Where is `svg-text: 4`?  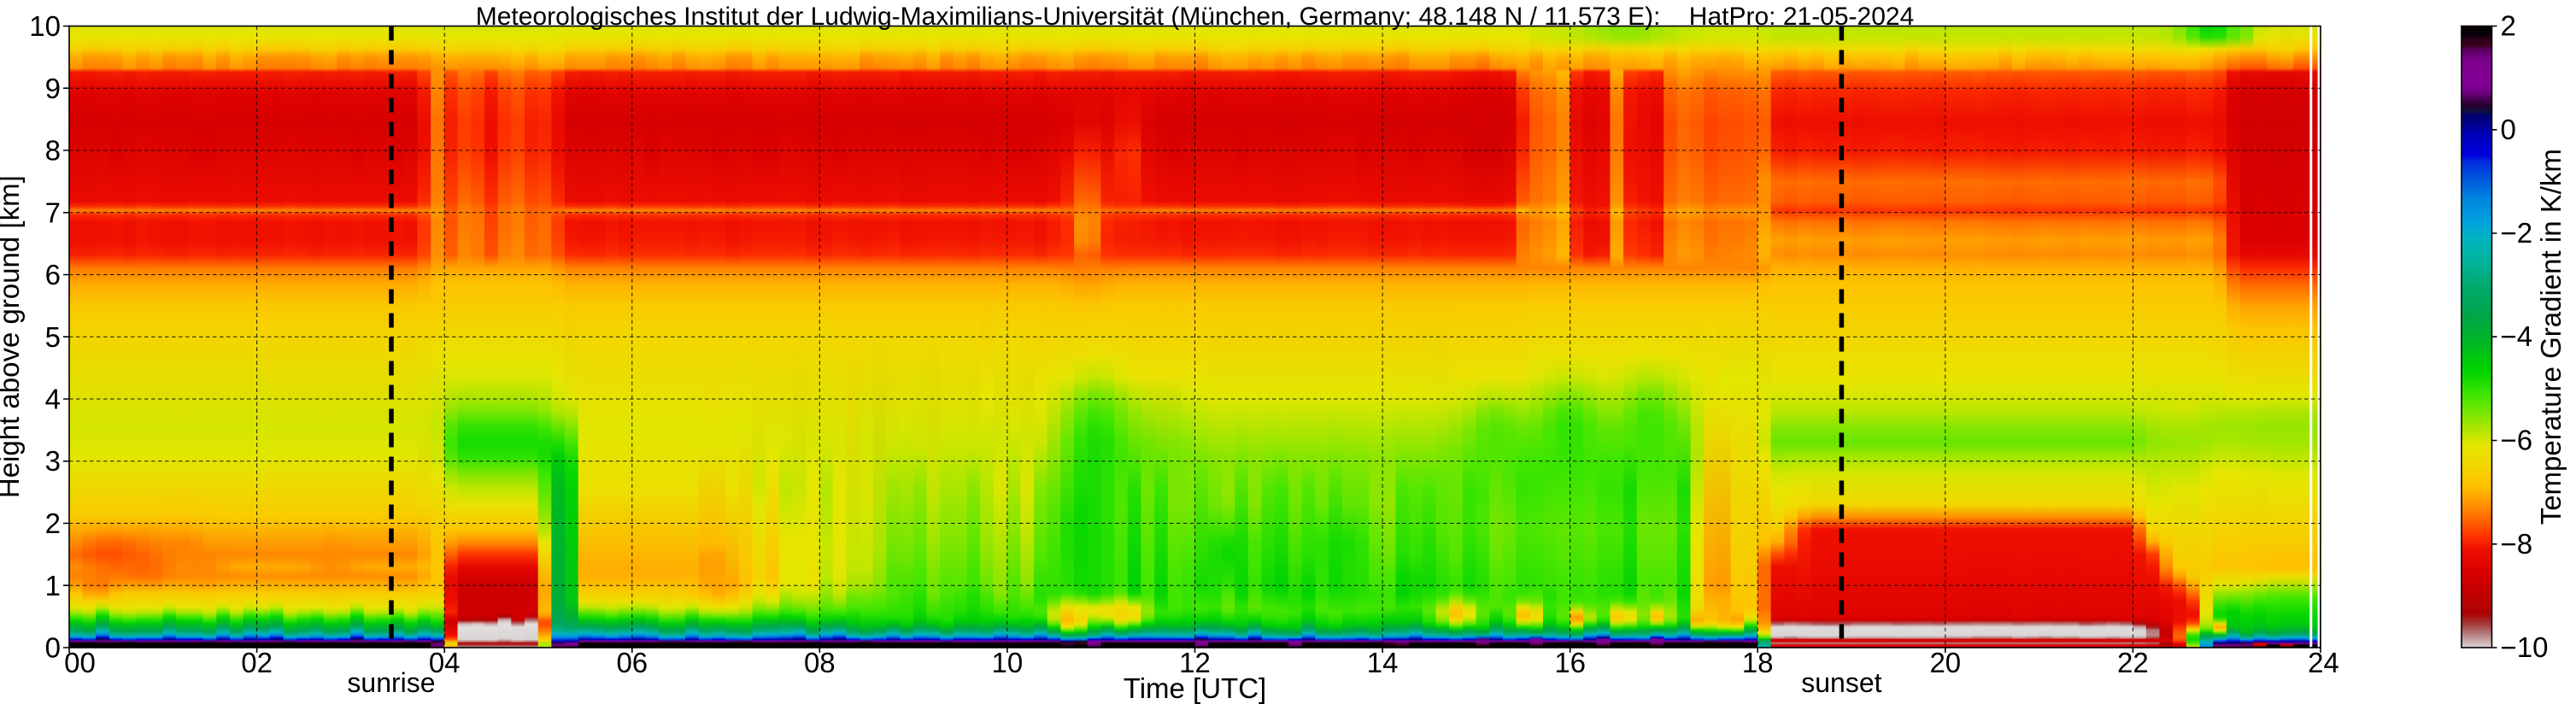
svg-text: 4 is located at coordinates (53, 399).